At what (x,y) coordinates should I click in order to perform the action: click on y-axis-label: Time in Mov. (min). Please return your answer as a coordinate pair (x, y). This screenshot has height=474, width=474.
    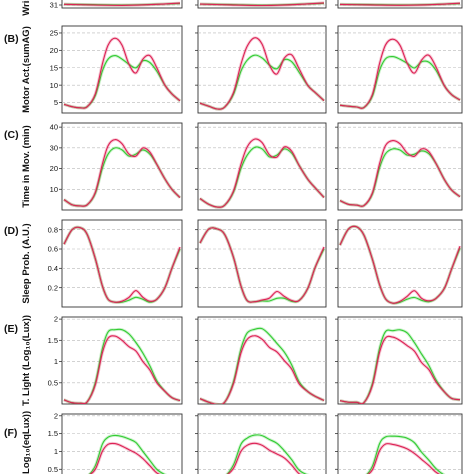
    Looking at the image, I should click on (26, 166).